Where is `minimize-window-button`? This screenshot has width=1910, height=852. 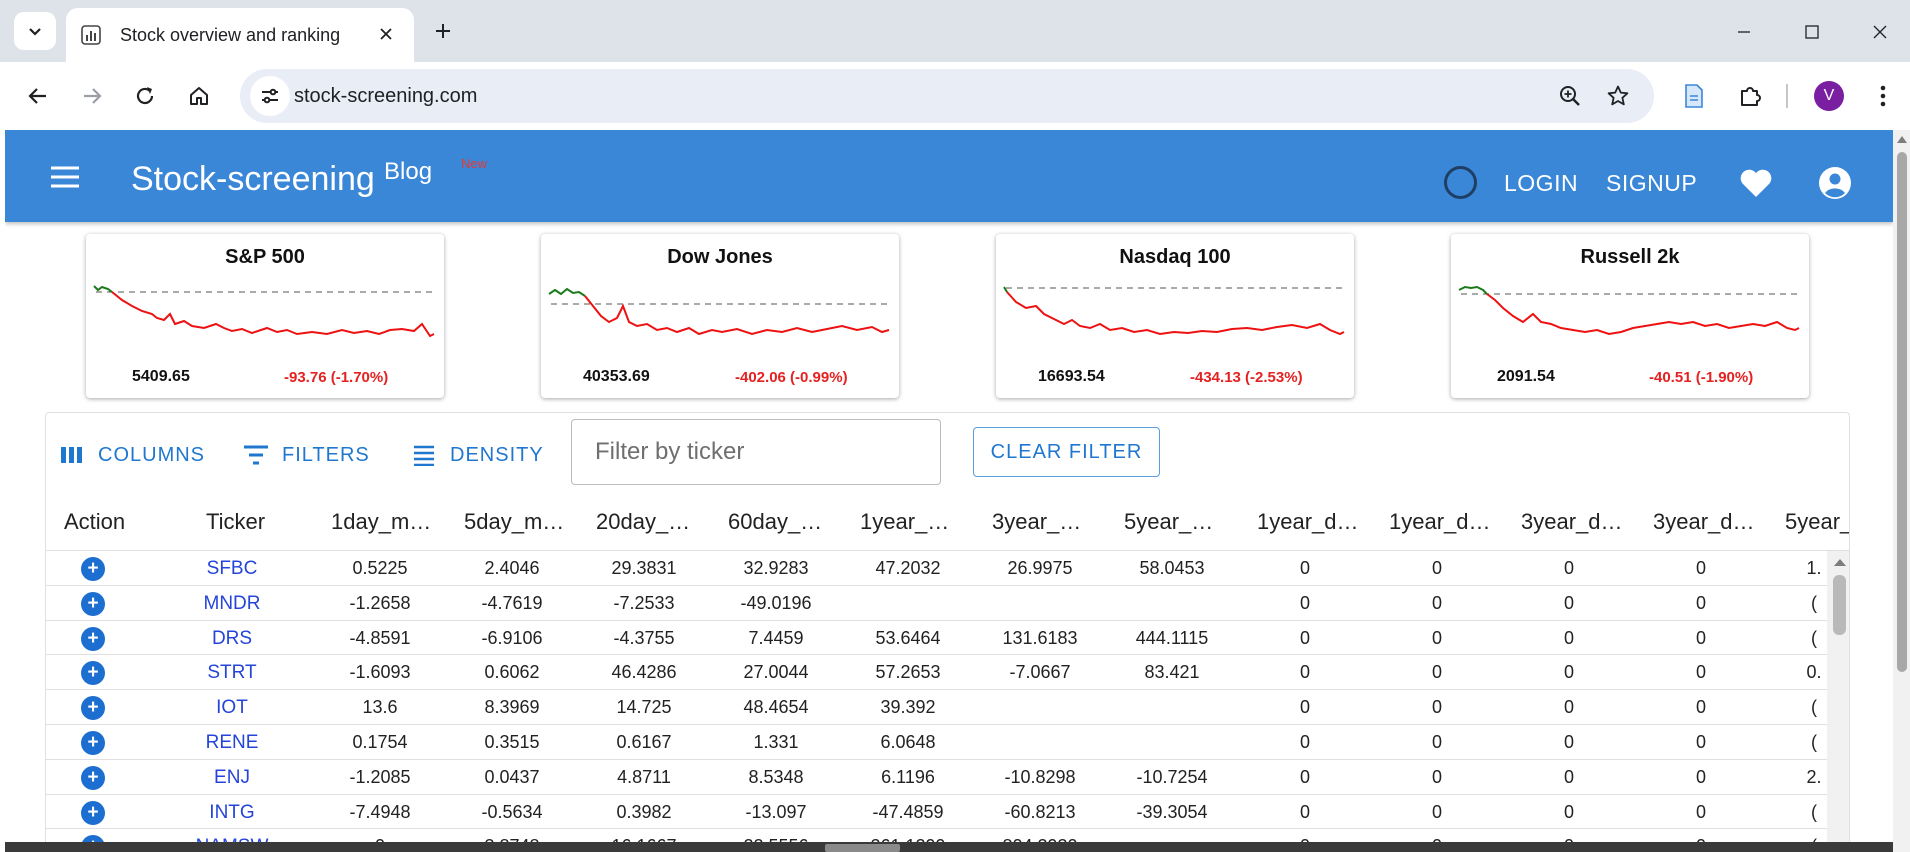
minimize-window-button is located at coordinates (1744, 32).